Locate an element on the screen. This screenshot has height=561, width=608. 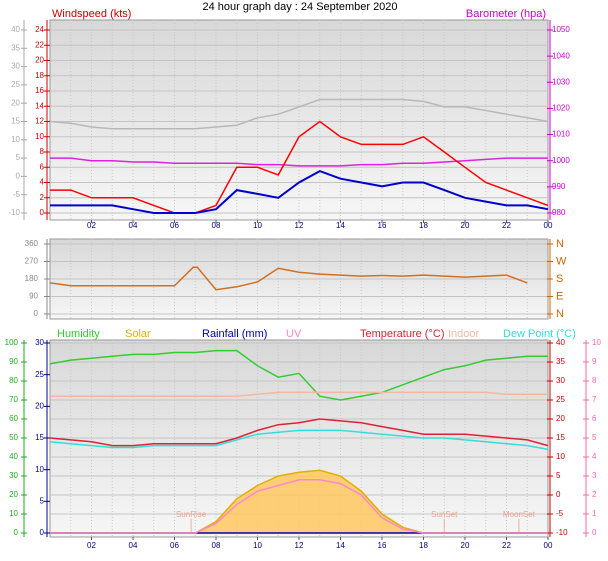
y-tick-label: 990 is located at coordinates (559, 186).